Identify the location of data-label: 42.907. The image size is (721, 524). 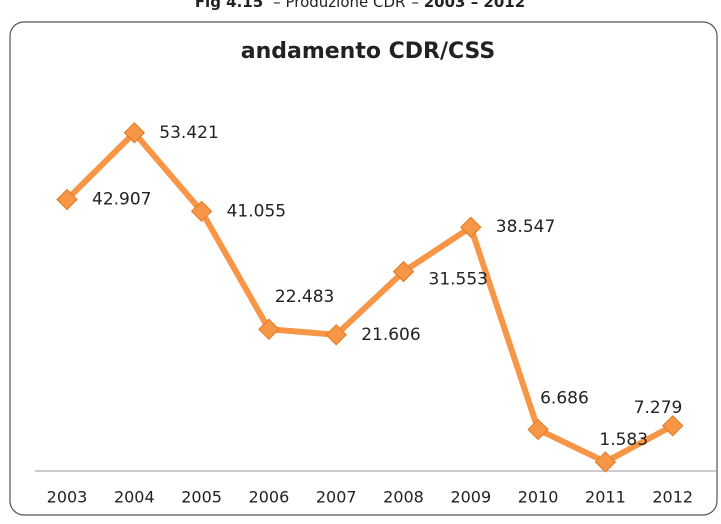
(121, 200).